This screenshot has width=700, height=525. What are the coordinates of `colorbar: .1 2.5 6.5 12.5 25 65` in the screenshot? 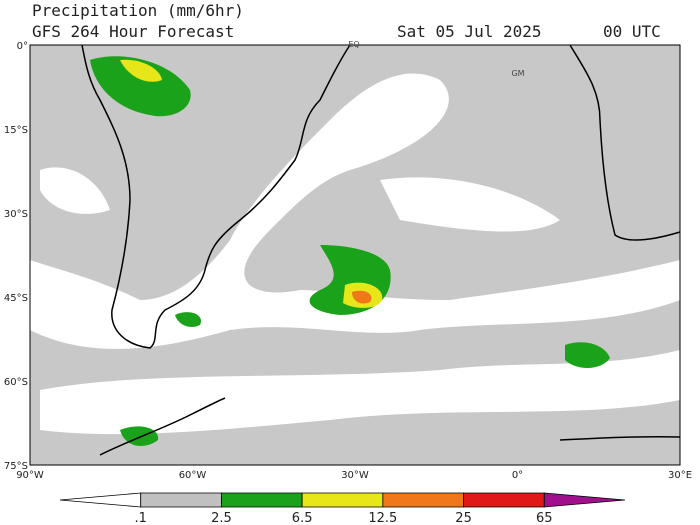 It's located at (342, 508).